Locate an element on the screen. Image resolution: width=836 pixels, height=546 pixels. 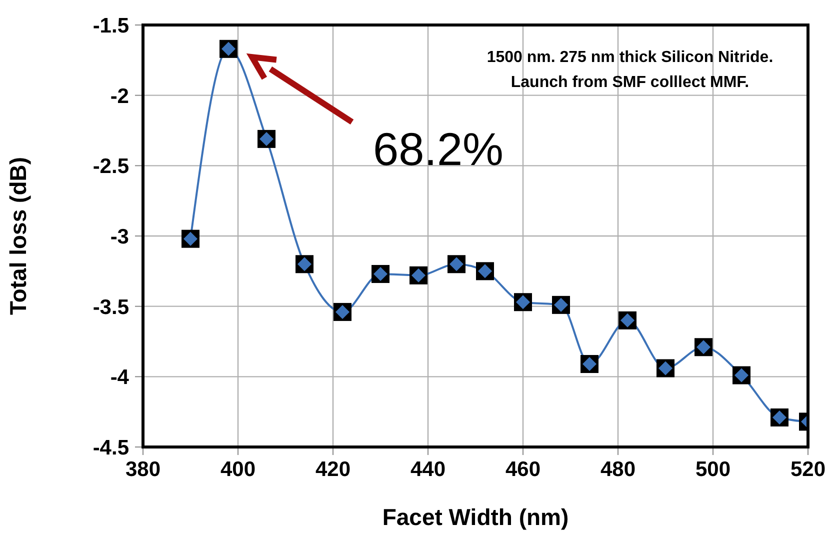
y-tick-label: -2 is located at coordinates (119, 96).